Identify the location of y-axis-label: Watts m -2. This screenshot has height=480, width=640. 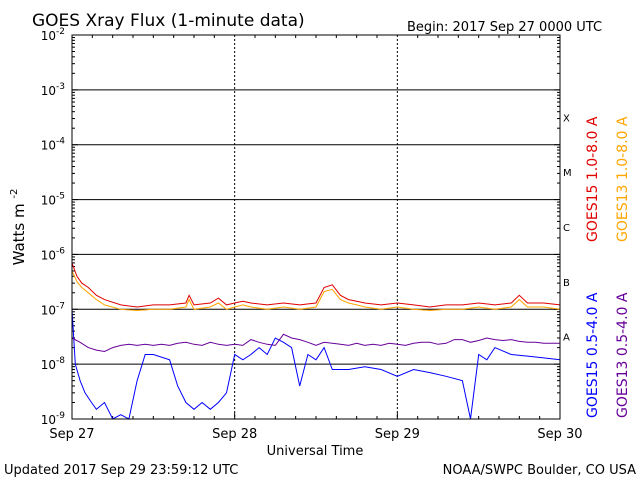
(18, 227).